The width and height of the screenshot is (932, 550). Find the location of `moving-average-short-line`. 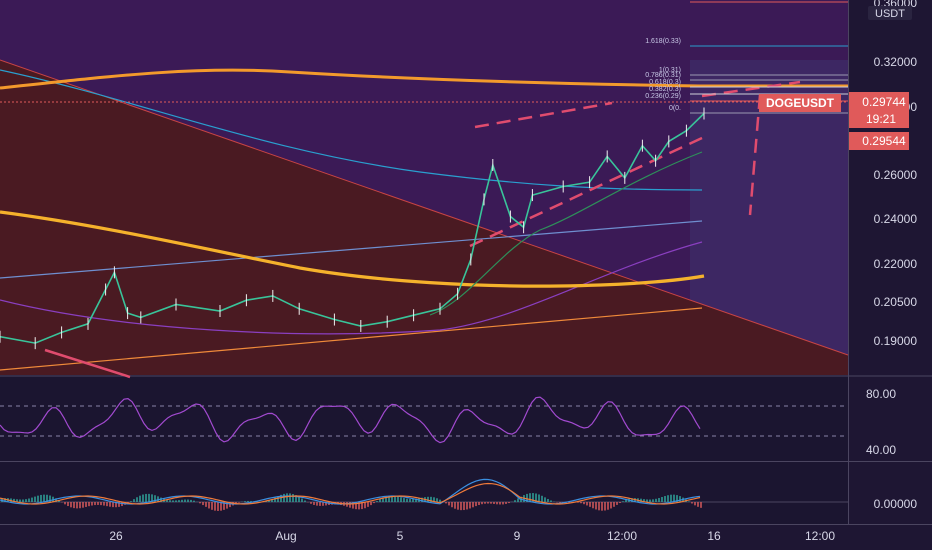

moving-average-short-line is located at coordinates (566, 233).